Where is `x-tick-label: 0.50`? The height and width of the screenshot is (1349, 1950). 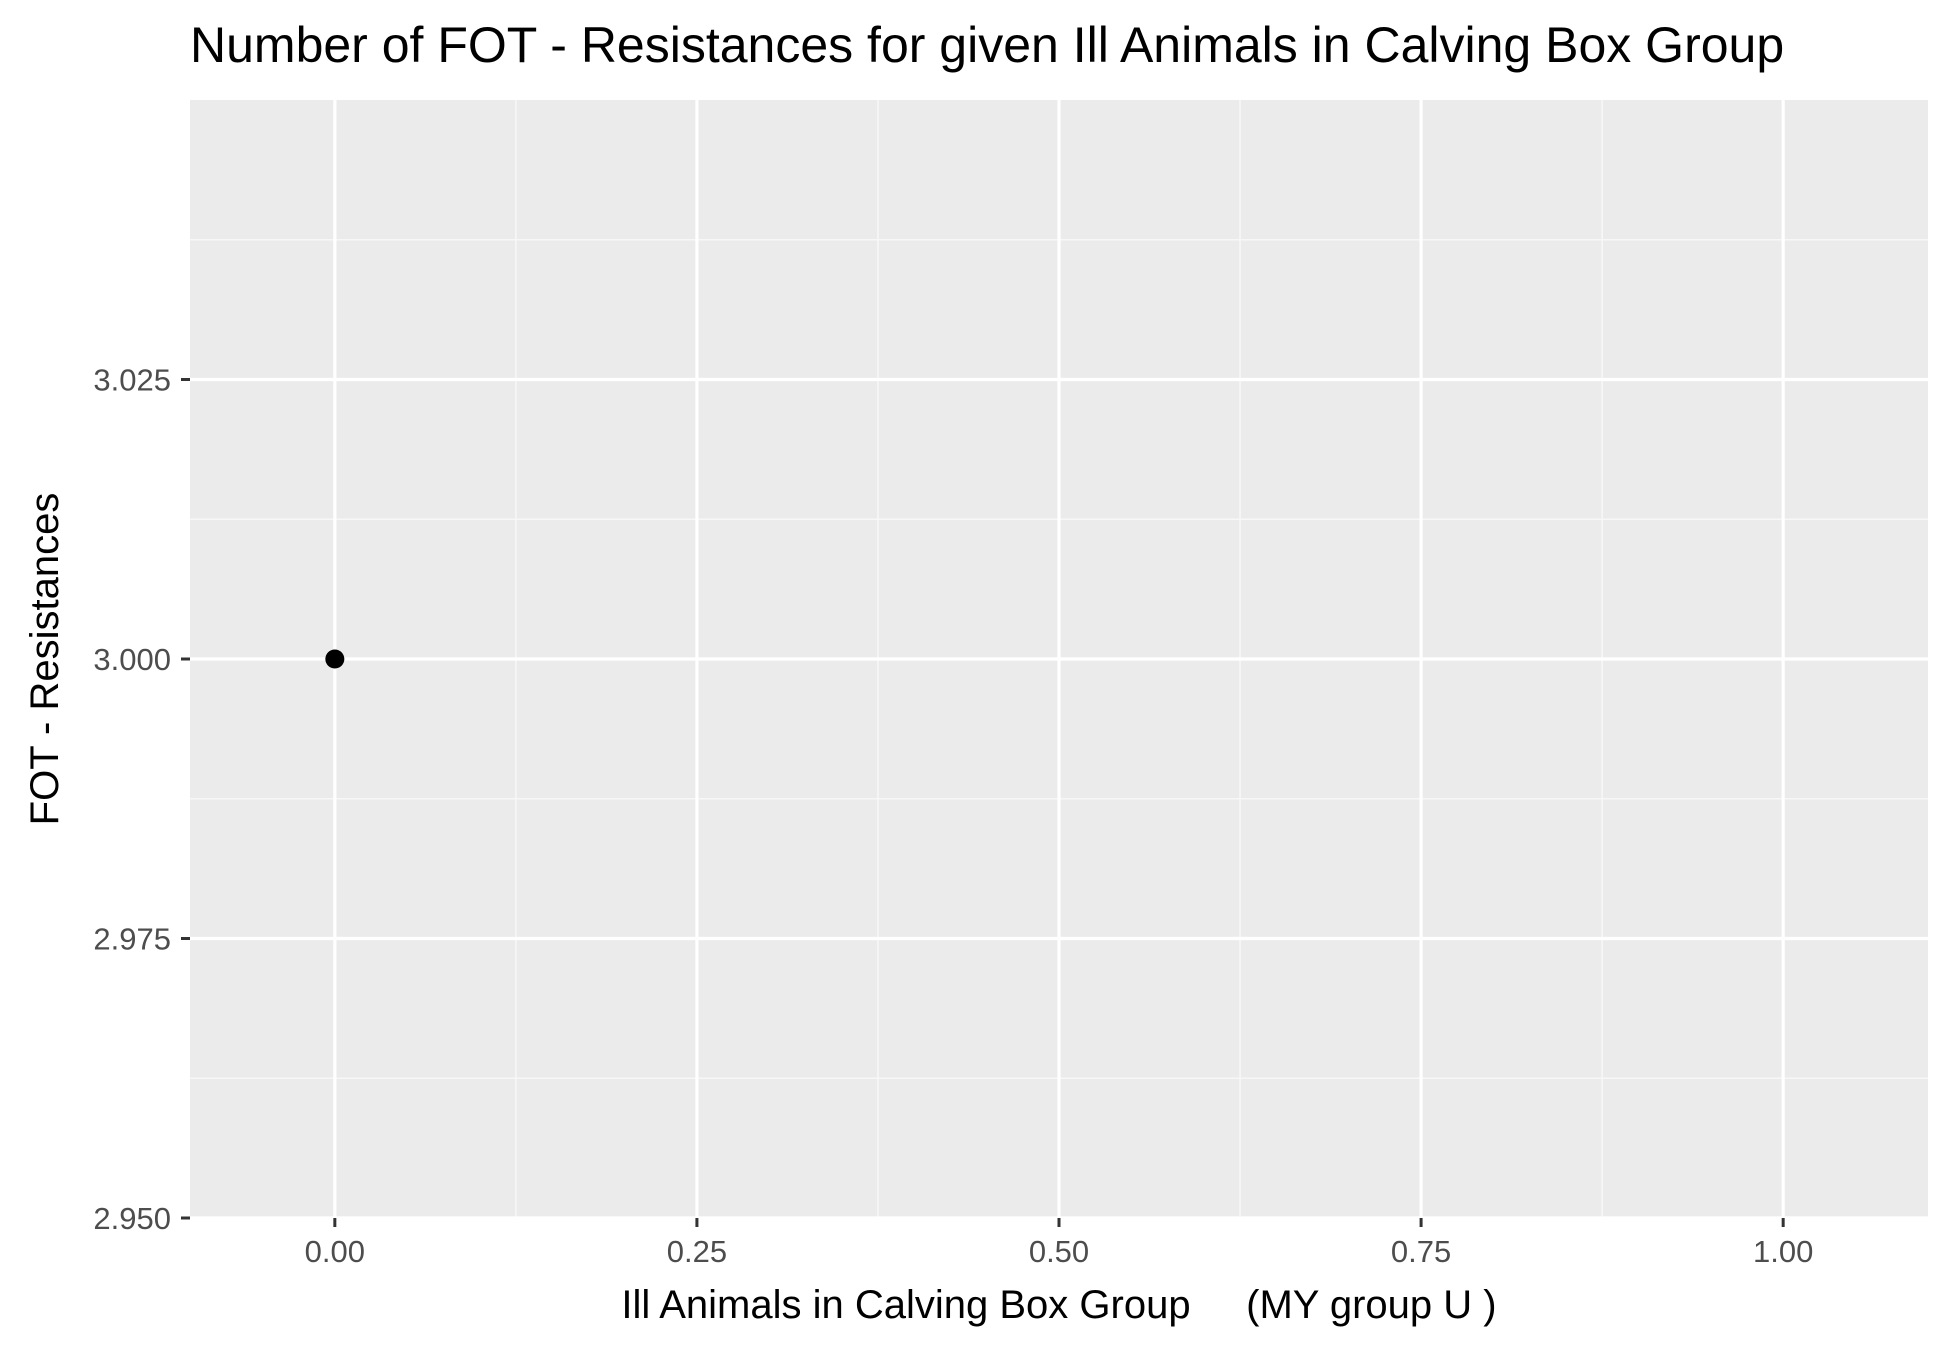 x-tick-label: 0.50 is located at coordinates (1059, 1251).